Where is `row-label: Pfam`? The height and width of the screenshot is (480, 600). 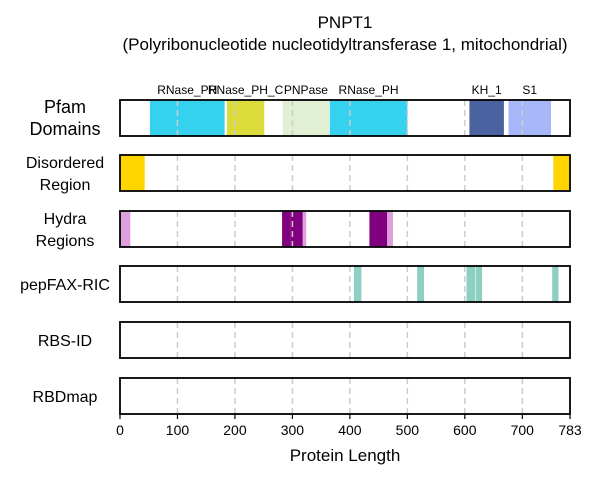 row-label: Pfam is located at coordinates (65, 107).